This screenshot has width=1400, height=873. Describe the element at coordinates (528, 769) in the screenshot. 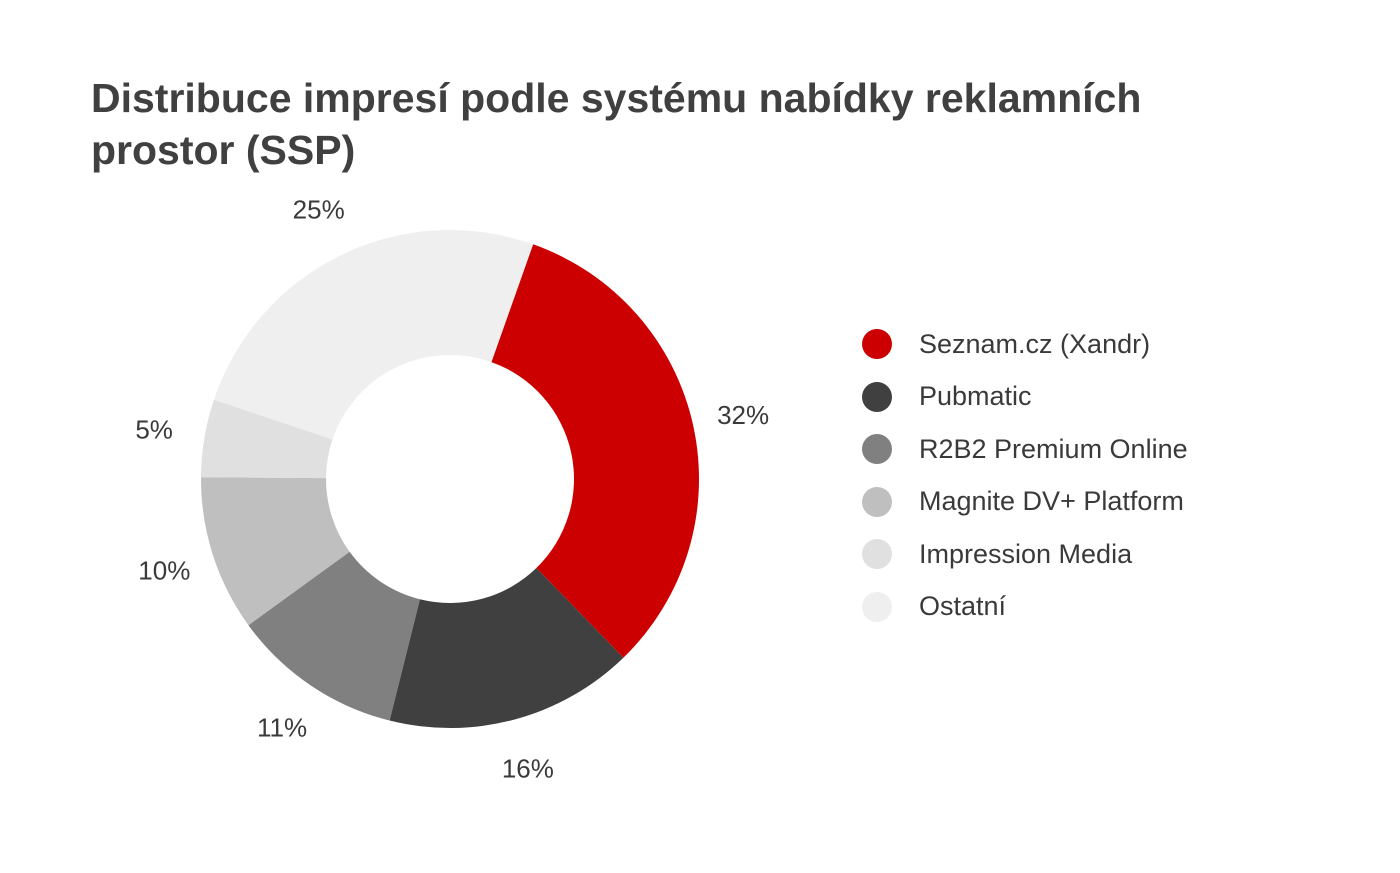

I see `slice-percent-label: 16%` at that location.